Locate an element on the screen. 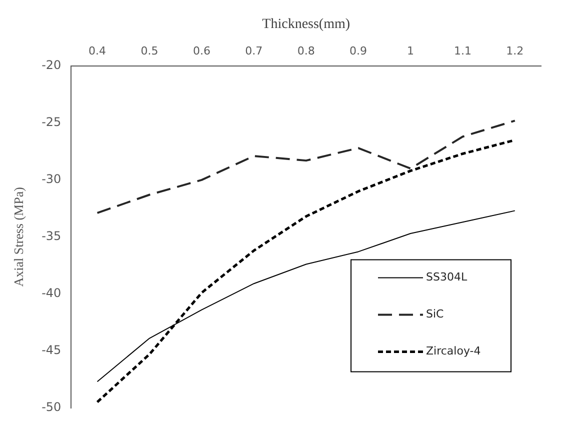  x-tick-label: 0.8 is located at coordinates (306, 51).